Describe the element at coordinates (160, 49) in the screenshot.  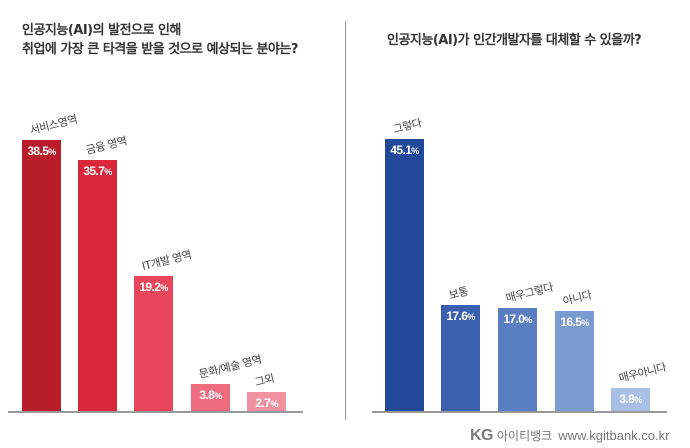
I see `left-title-line-2: 취업에 가장 큰 타격을 받을 것으로 예상되는 분야는?` at that location.